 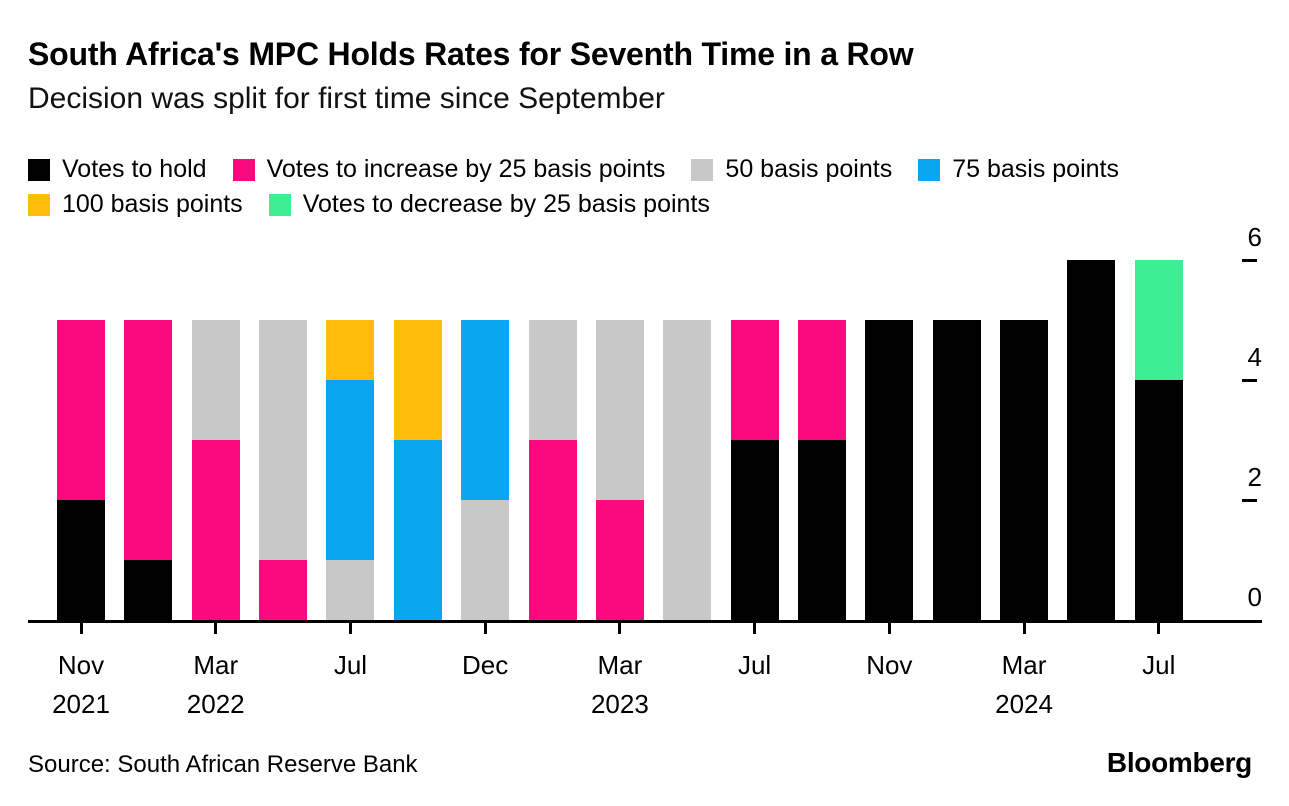 I want to click on x-axis-label: 2022, so click(x=215, y=704).